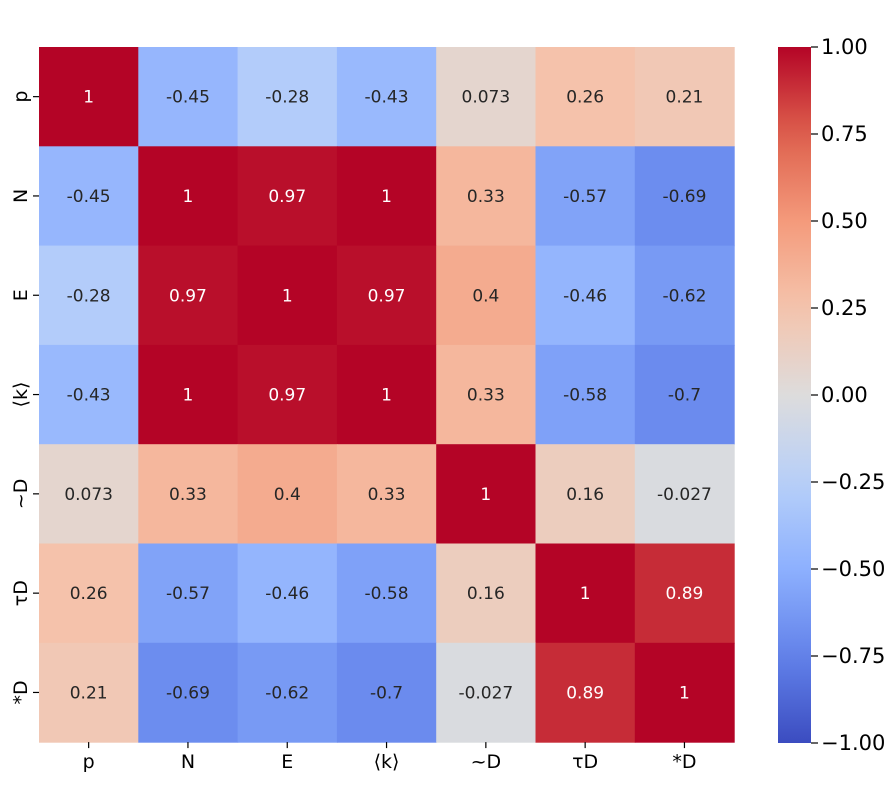  Describe the element at coordinates (684, 762) in the screenshot. I see `x-tick-label: *D` at that location.